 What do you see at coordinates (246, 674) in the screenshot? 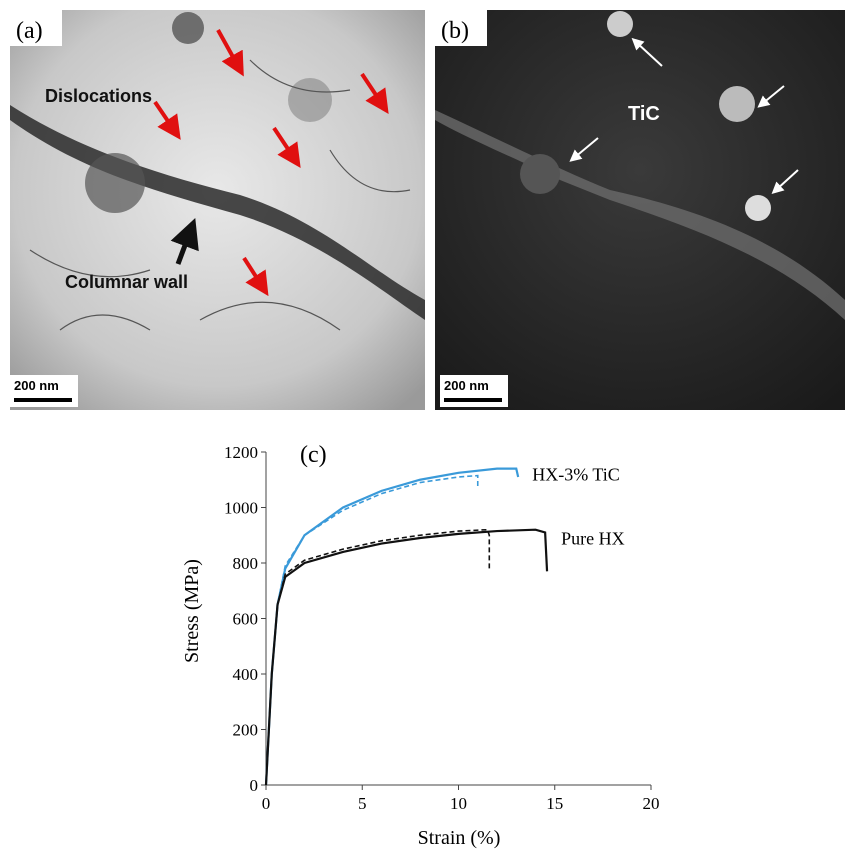
I see `y-tick-label: 400` at bounding box center [246, 674].